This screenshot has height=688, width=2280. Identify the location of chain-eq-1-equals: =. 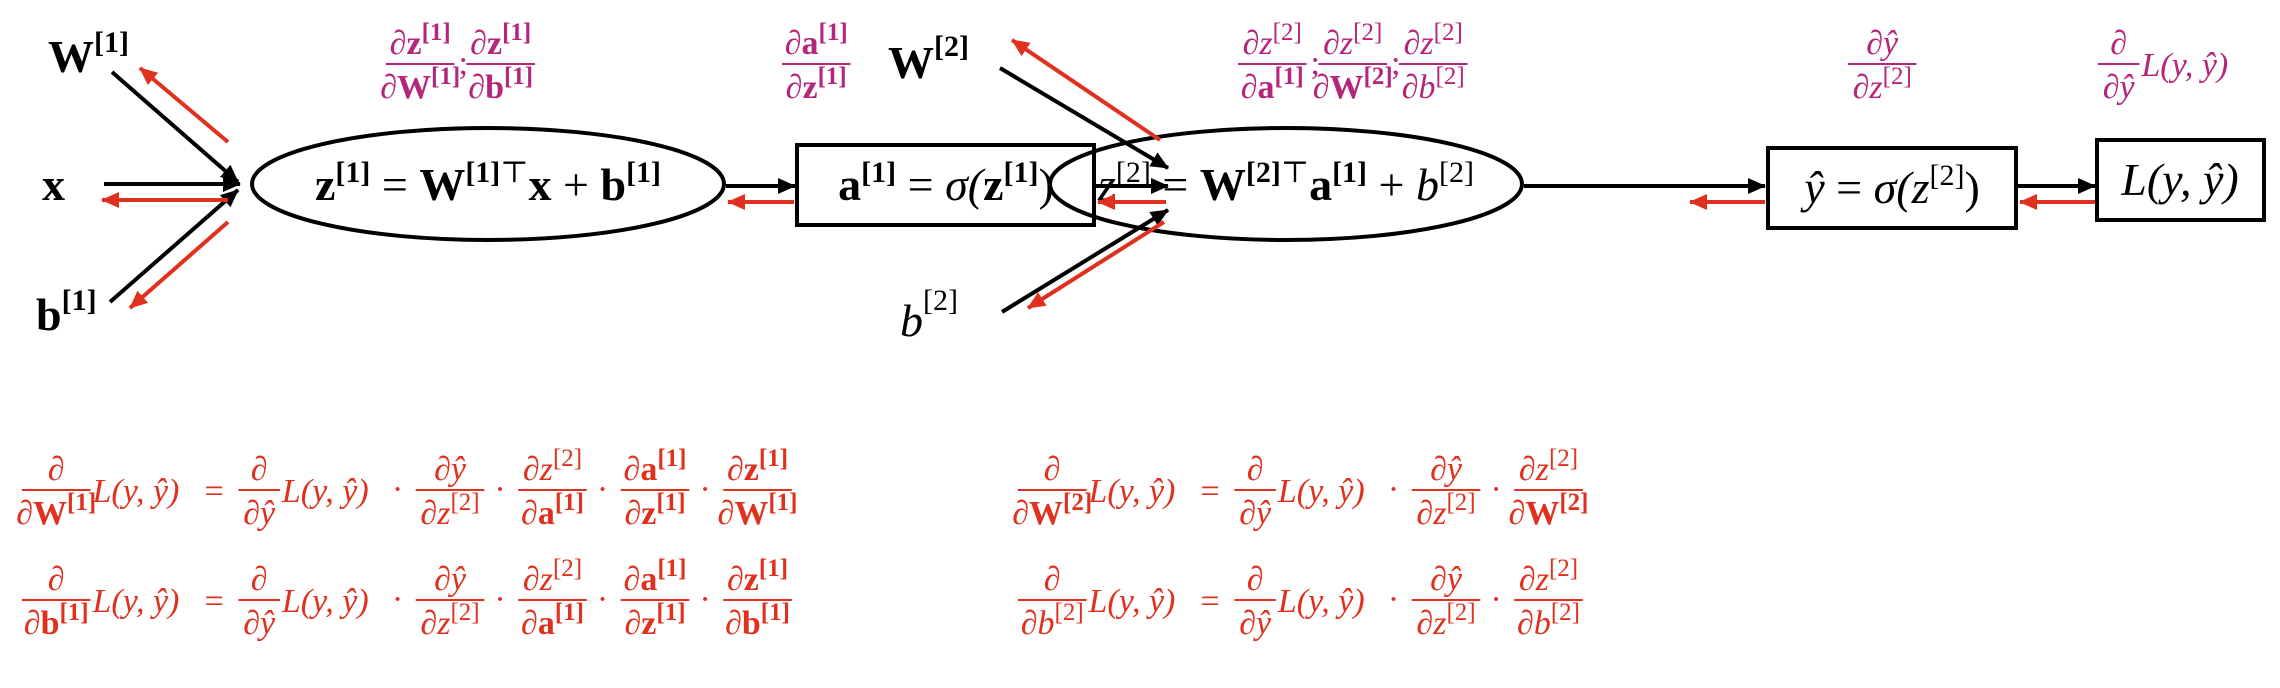
(213, 601).